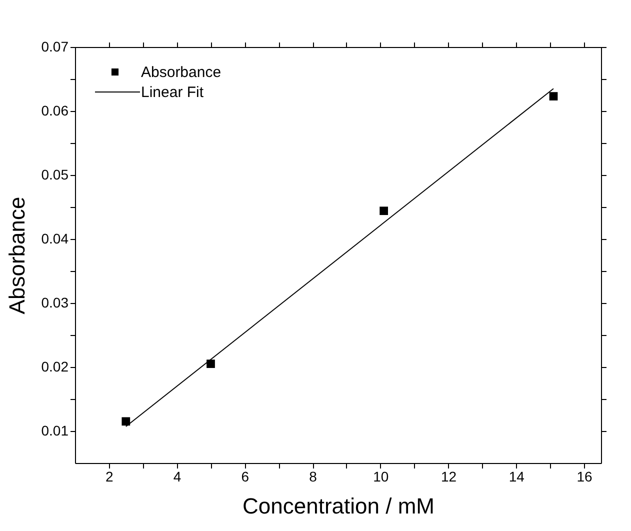  I want to click on y-tick-label: 0.04, so click(55, 238).